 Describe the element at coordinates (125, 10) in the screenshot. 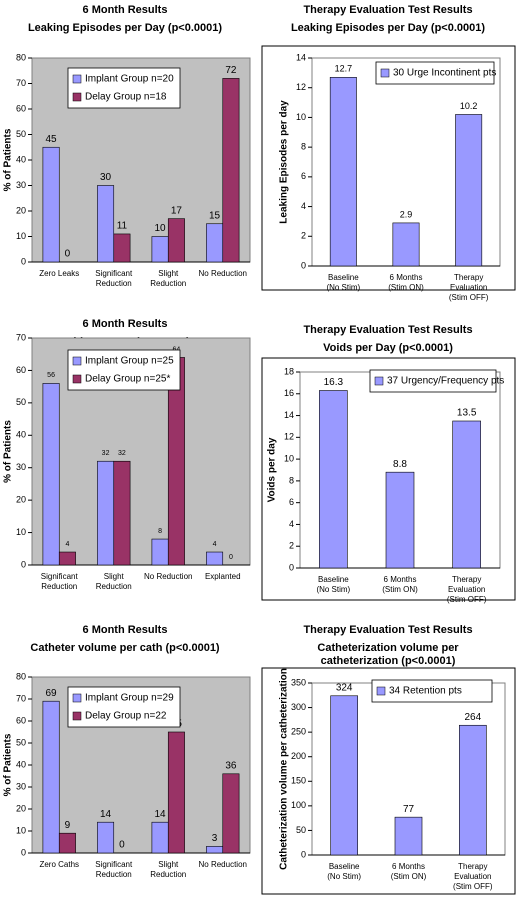

I see `chart-title: 6 Month Results` at that location.